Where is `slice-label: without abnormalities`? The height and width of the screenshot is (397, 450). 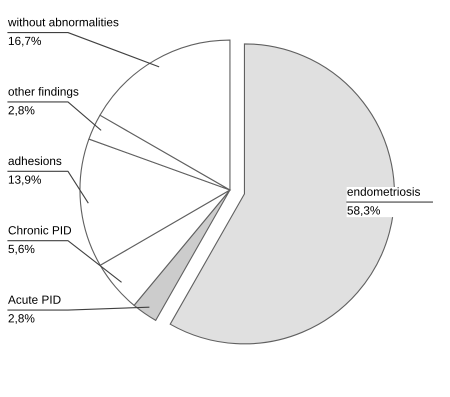 slice-label: without abnormalities is located at coordinates (63, 22).